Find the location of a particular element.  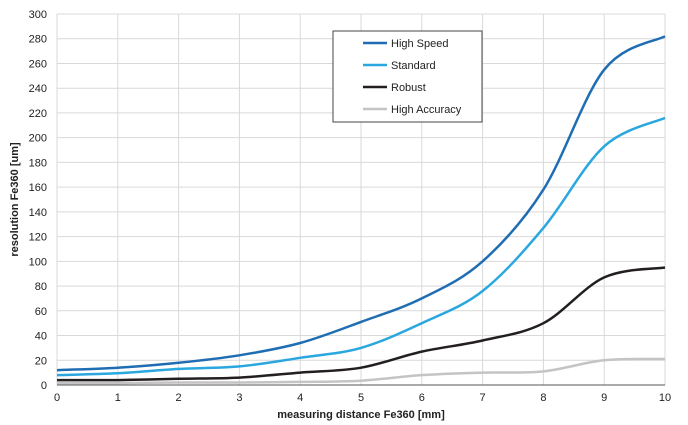

x-tick-label: 3 is located at coordinates (239, 398).